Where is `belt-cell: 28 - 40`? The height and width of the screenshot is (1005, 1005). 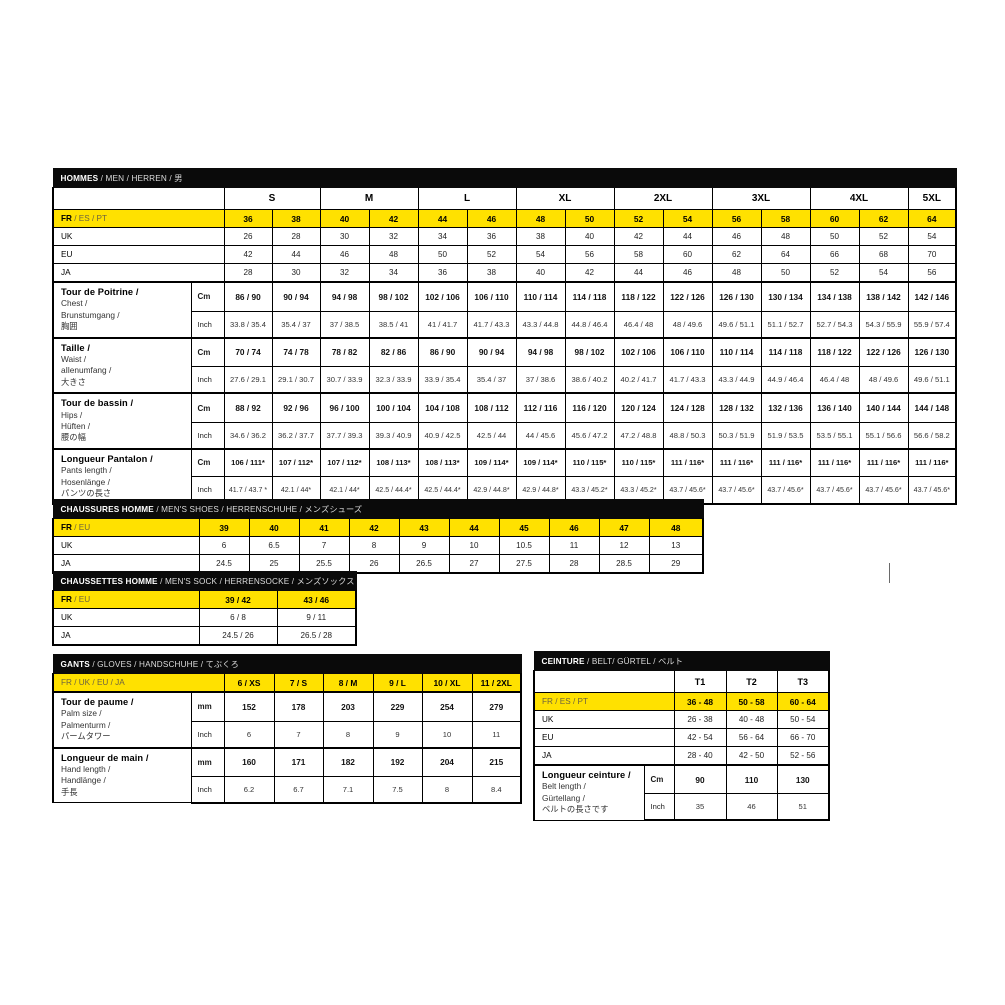
belt-cell: 28 - 40 is located at coordinates (700, 756).